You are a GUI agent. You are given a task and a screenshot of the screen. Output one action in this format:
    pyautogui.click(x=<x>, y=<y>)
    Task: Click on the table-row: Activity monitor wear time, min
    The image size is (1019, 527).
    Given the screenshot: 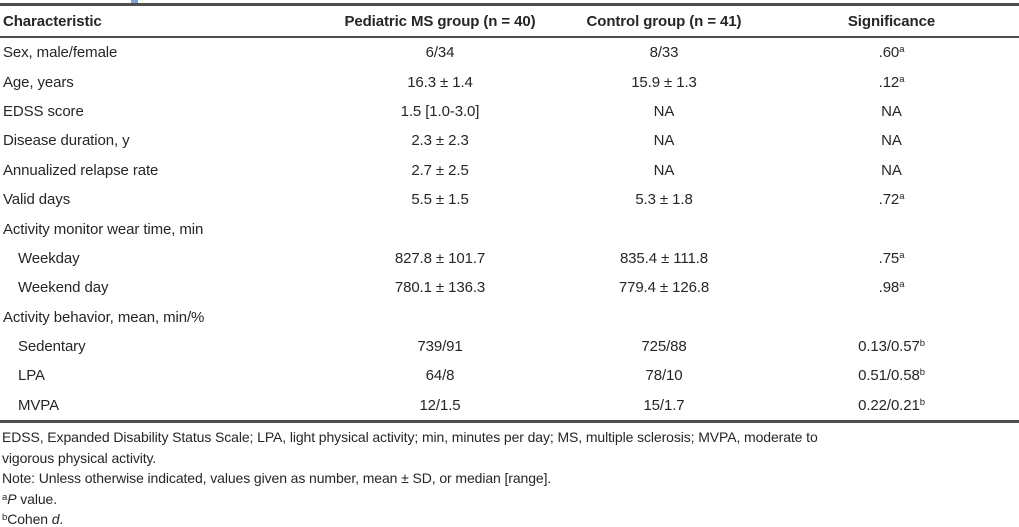 What is the action you would take?
    pyautogui.click(x=509, y=228)
    